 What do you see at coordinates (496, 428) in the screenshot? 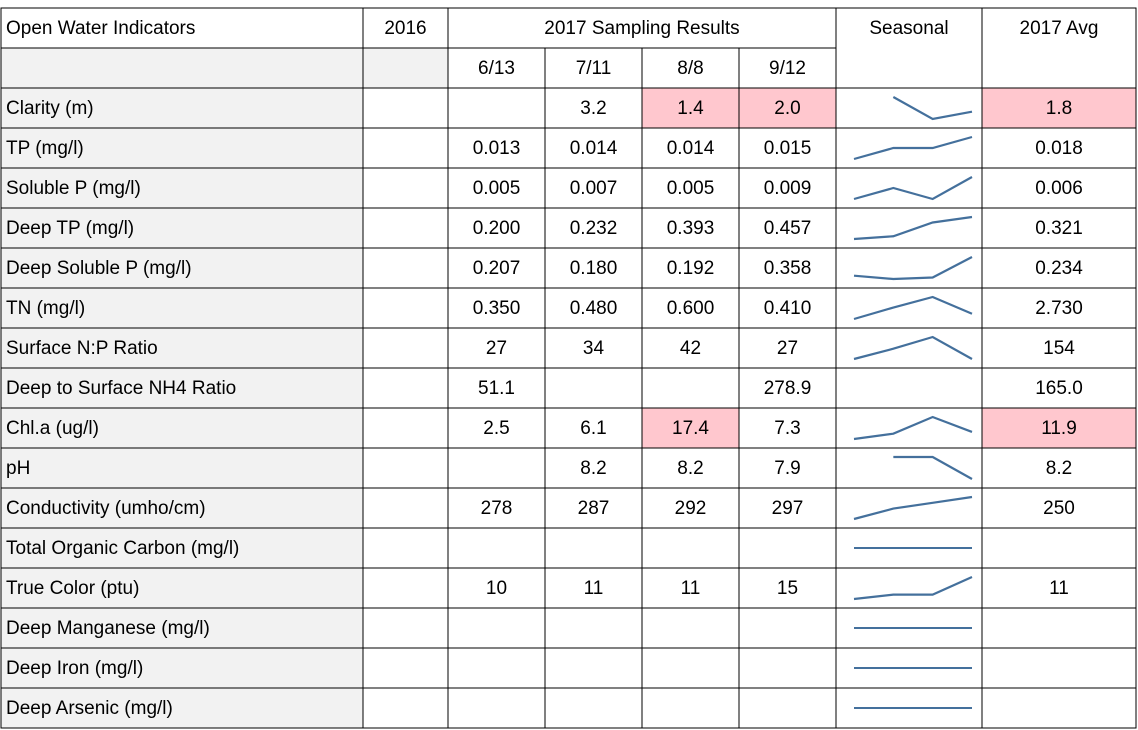
I see `sample-value: 2.5` at bounding box center [496, 428].